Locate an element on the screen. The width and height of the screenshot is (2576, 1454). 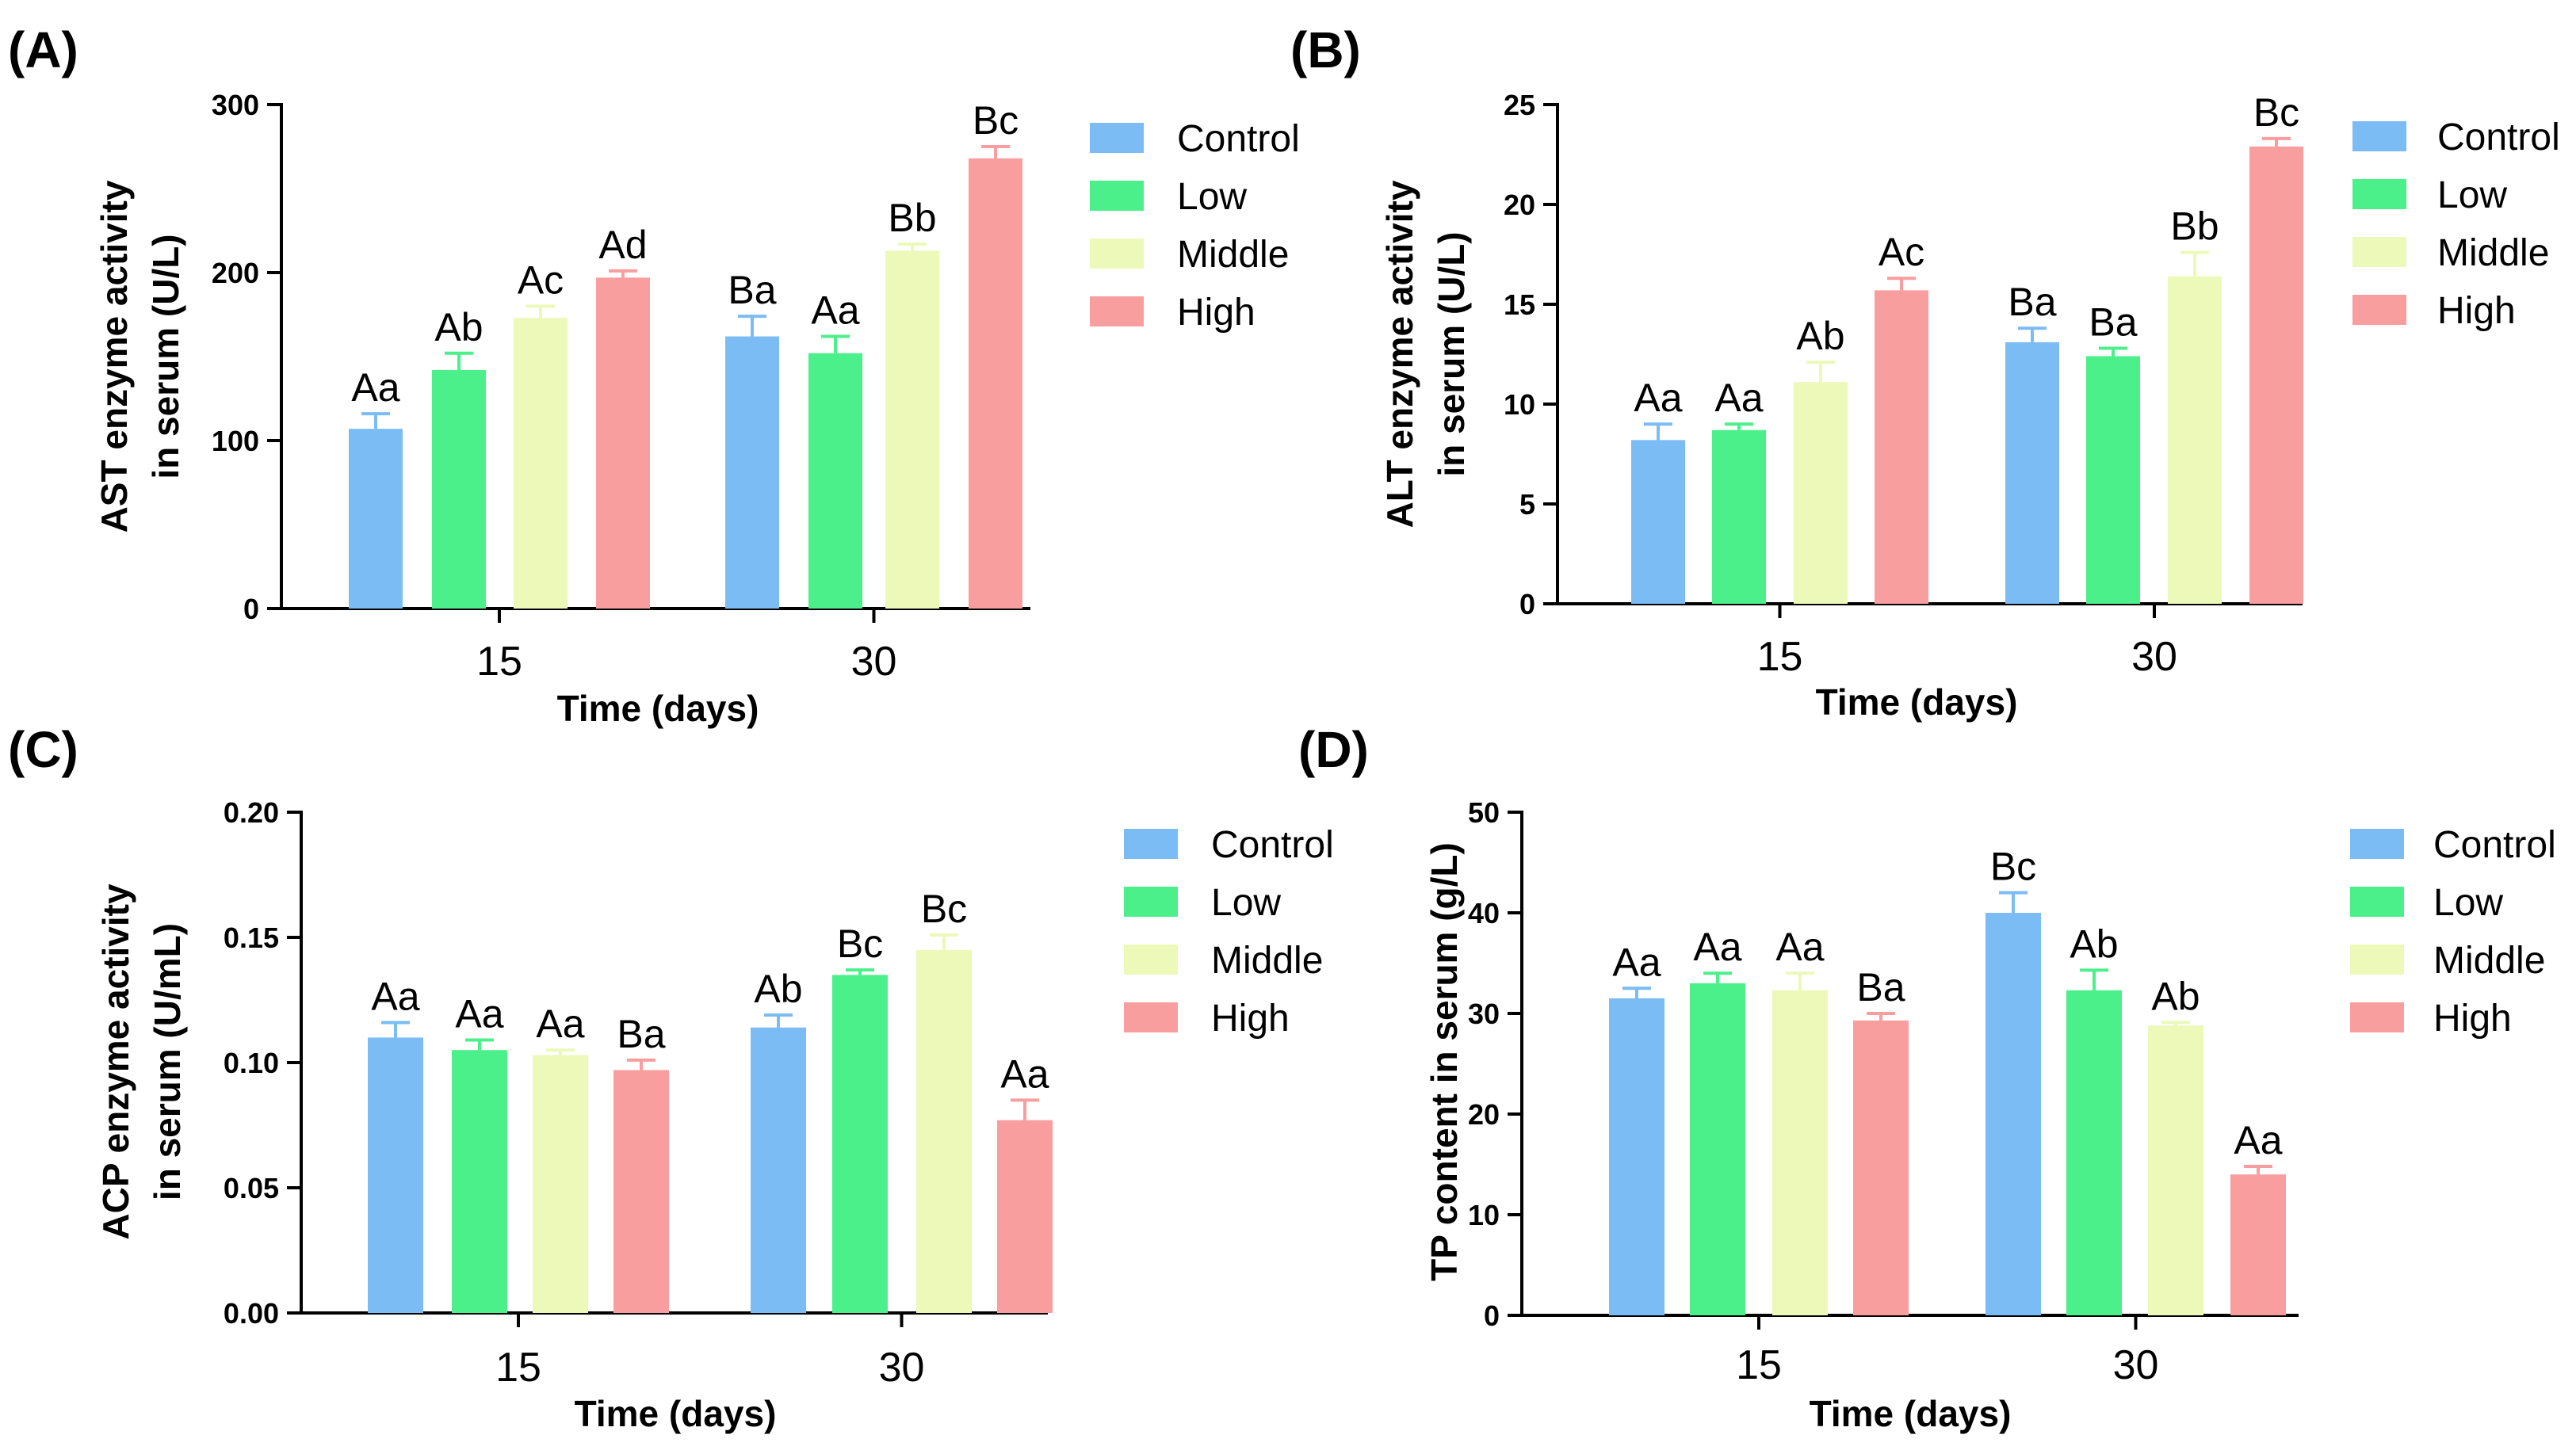
panel-letter: (D) is located at coordinates (1334, 750).